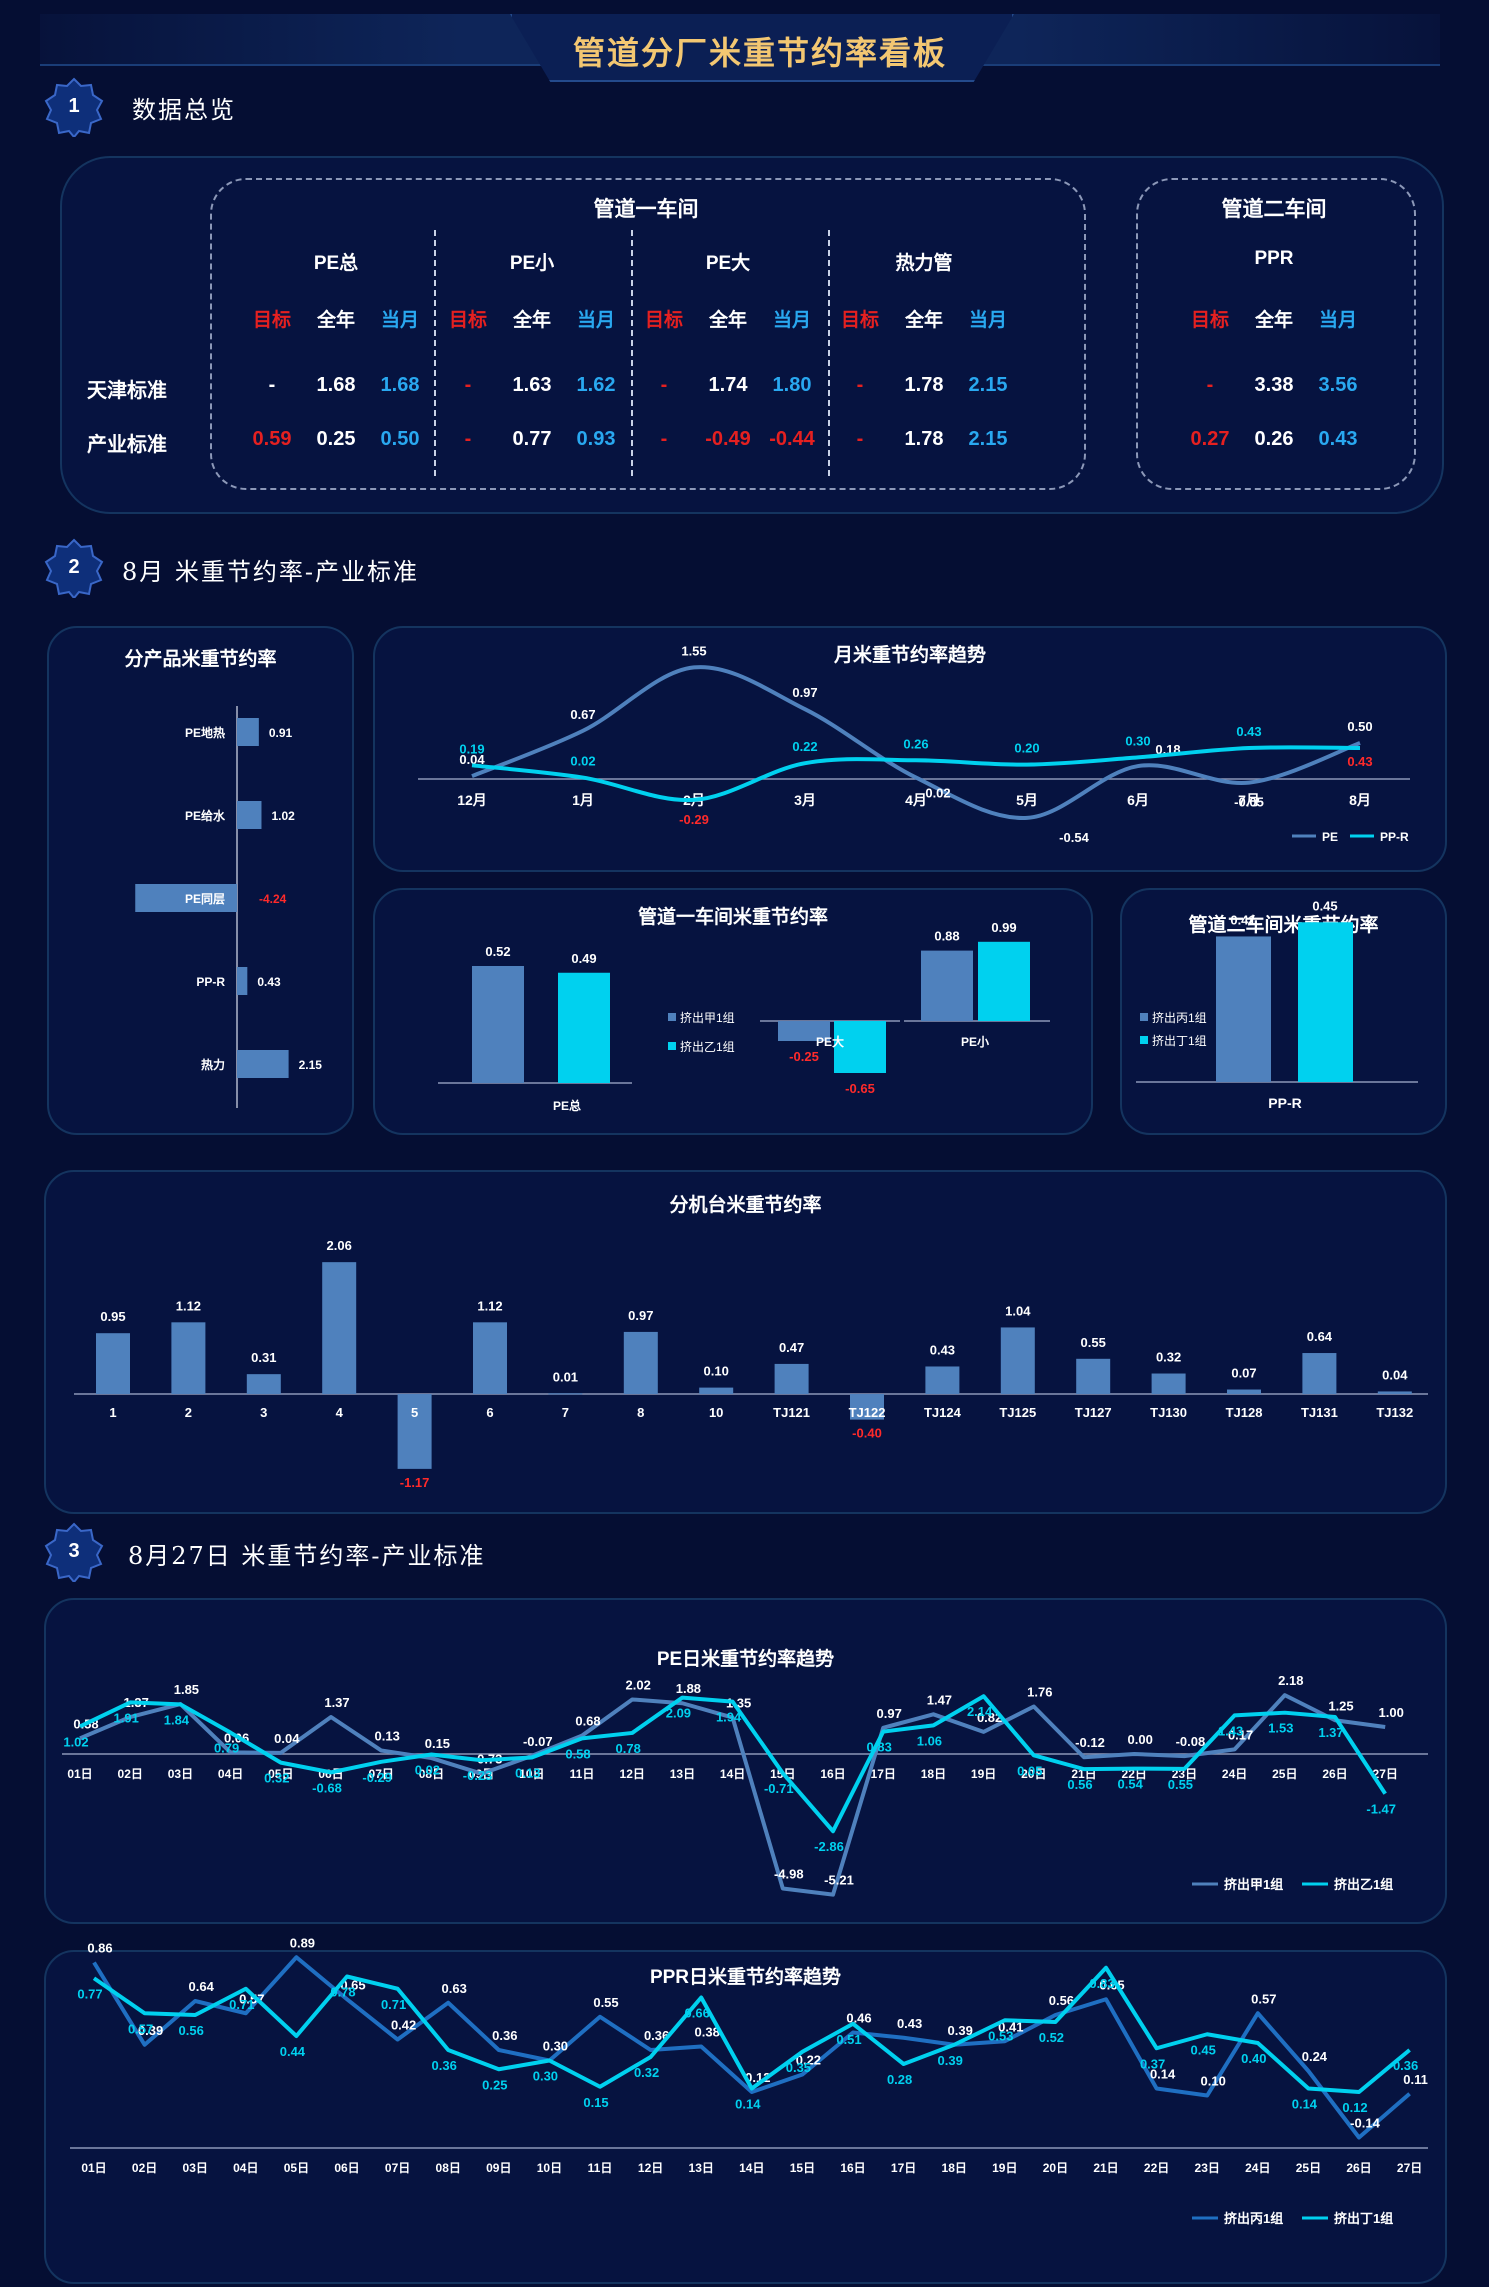 This screenshot has height=2287, width=1489. I want to click on industry-value-3-1: 1.78, so click(924, 439).